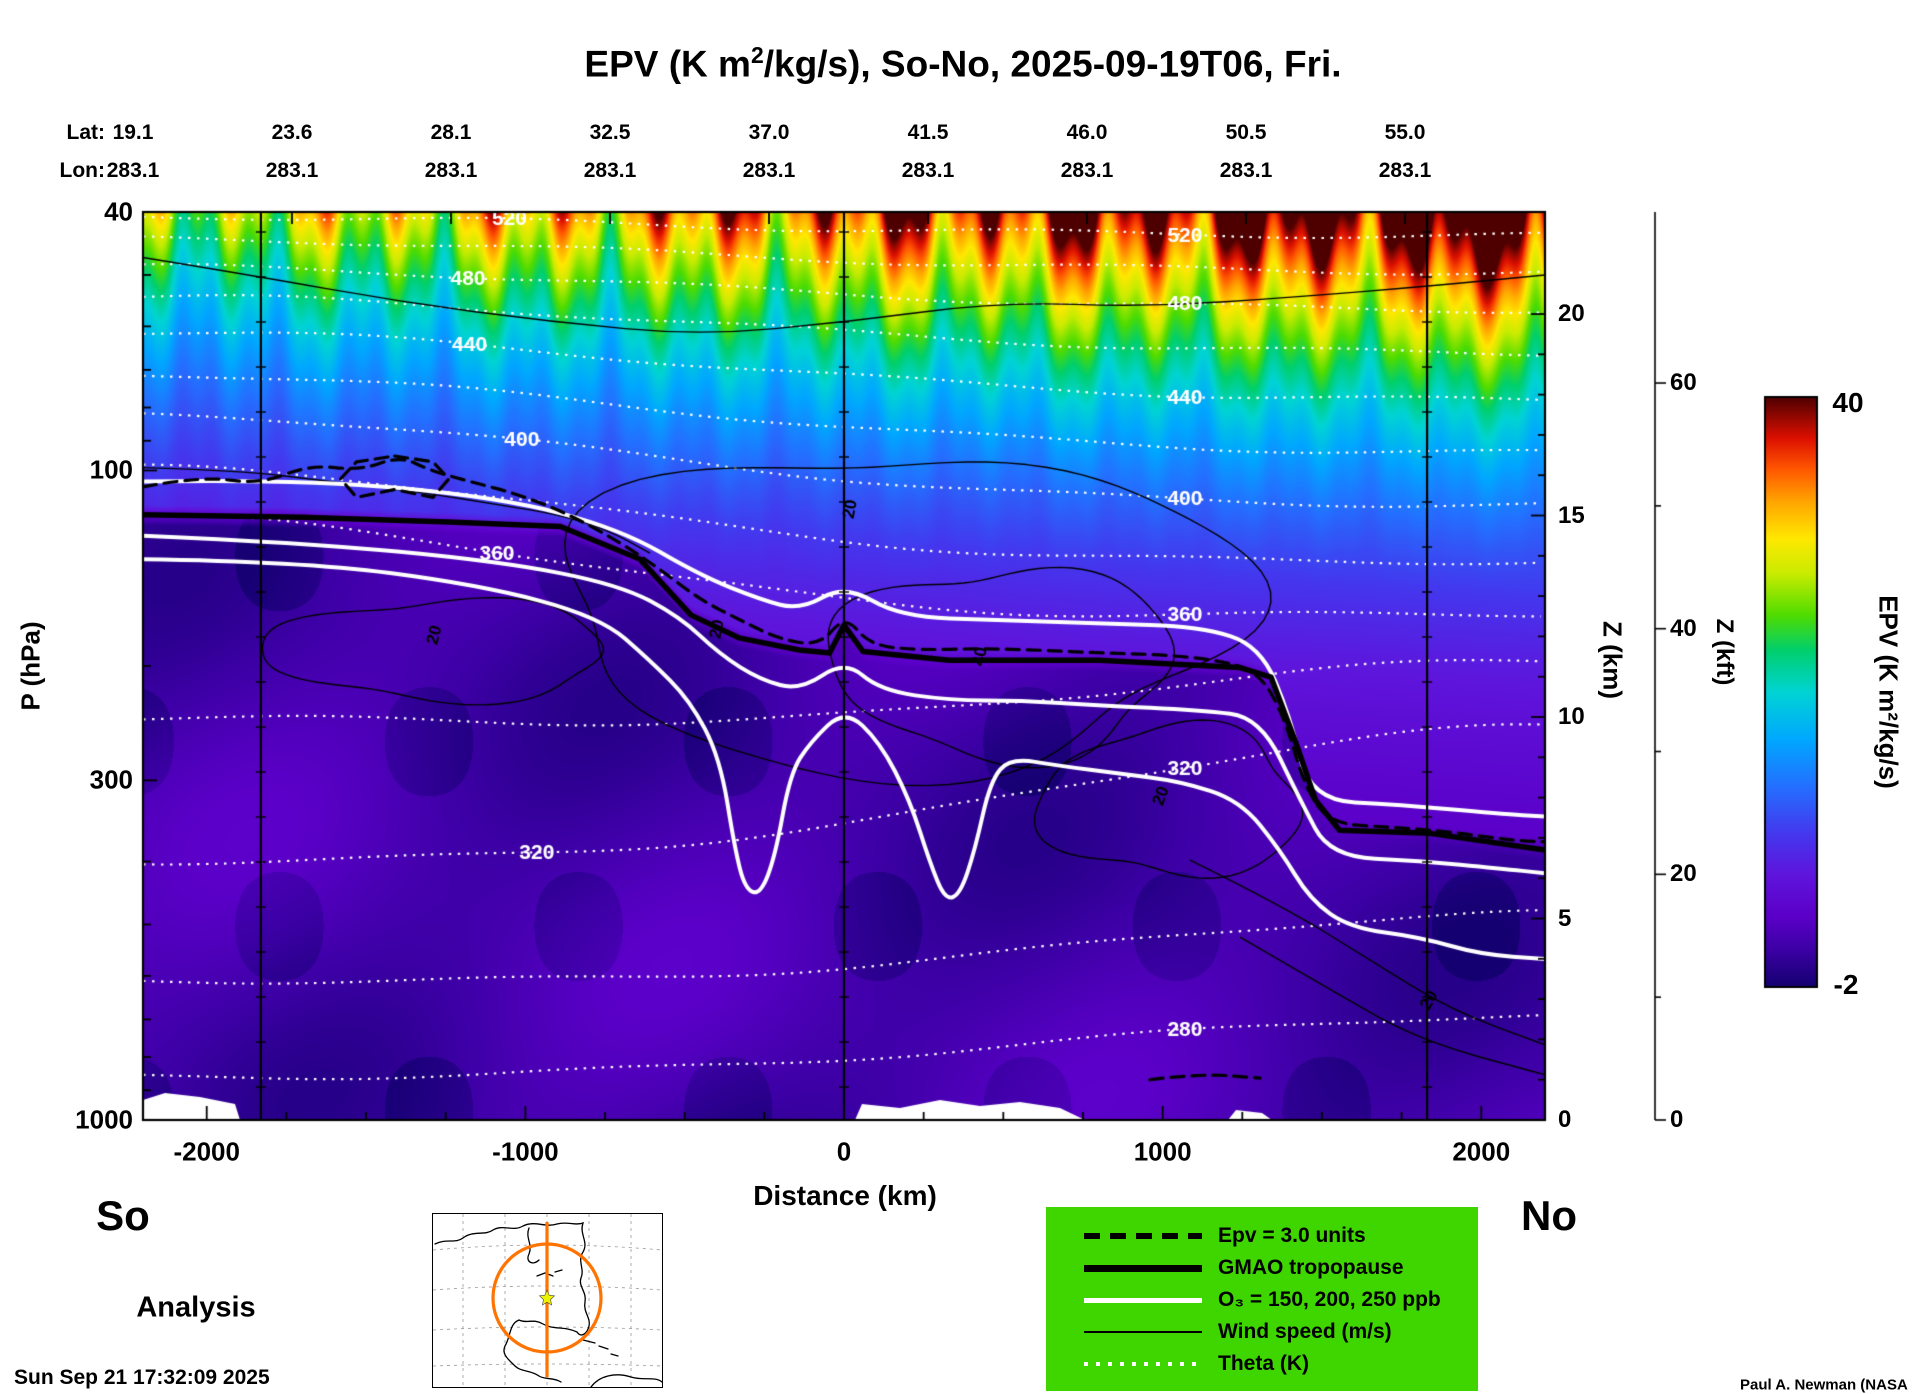  I want to click on credit: Paul A. Newman (NASA, so click(1824, 1385).